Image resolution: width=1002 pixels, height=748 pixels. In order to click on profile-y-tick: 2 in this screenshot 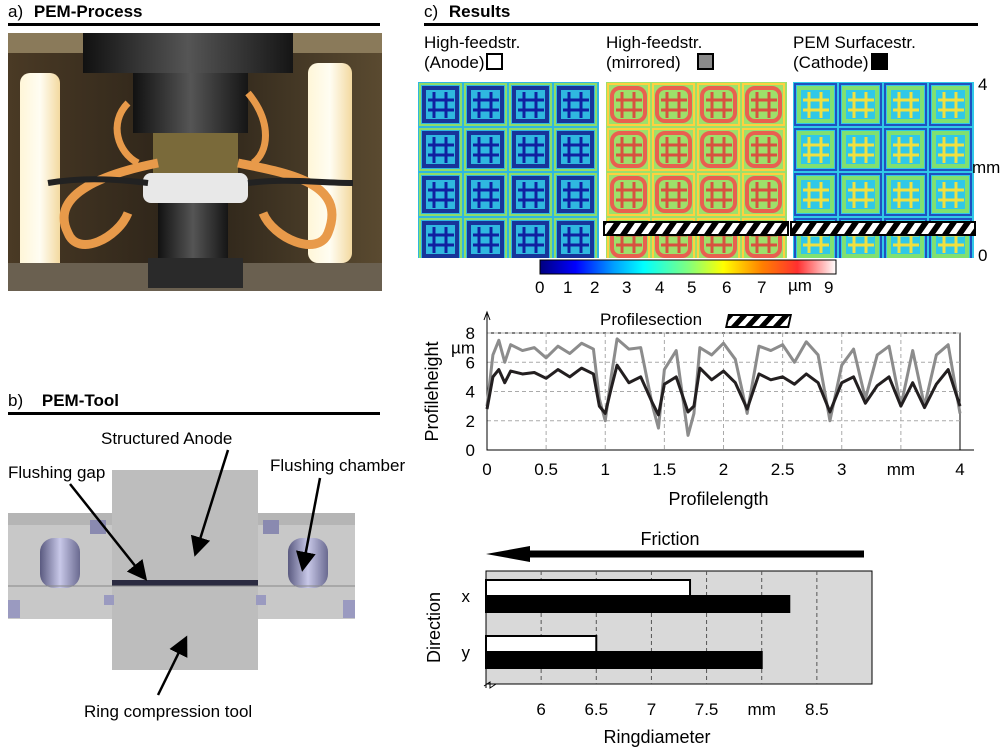, I will do `click(470, 421)`.